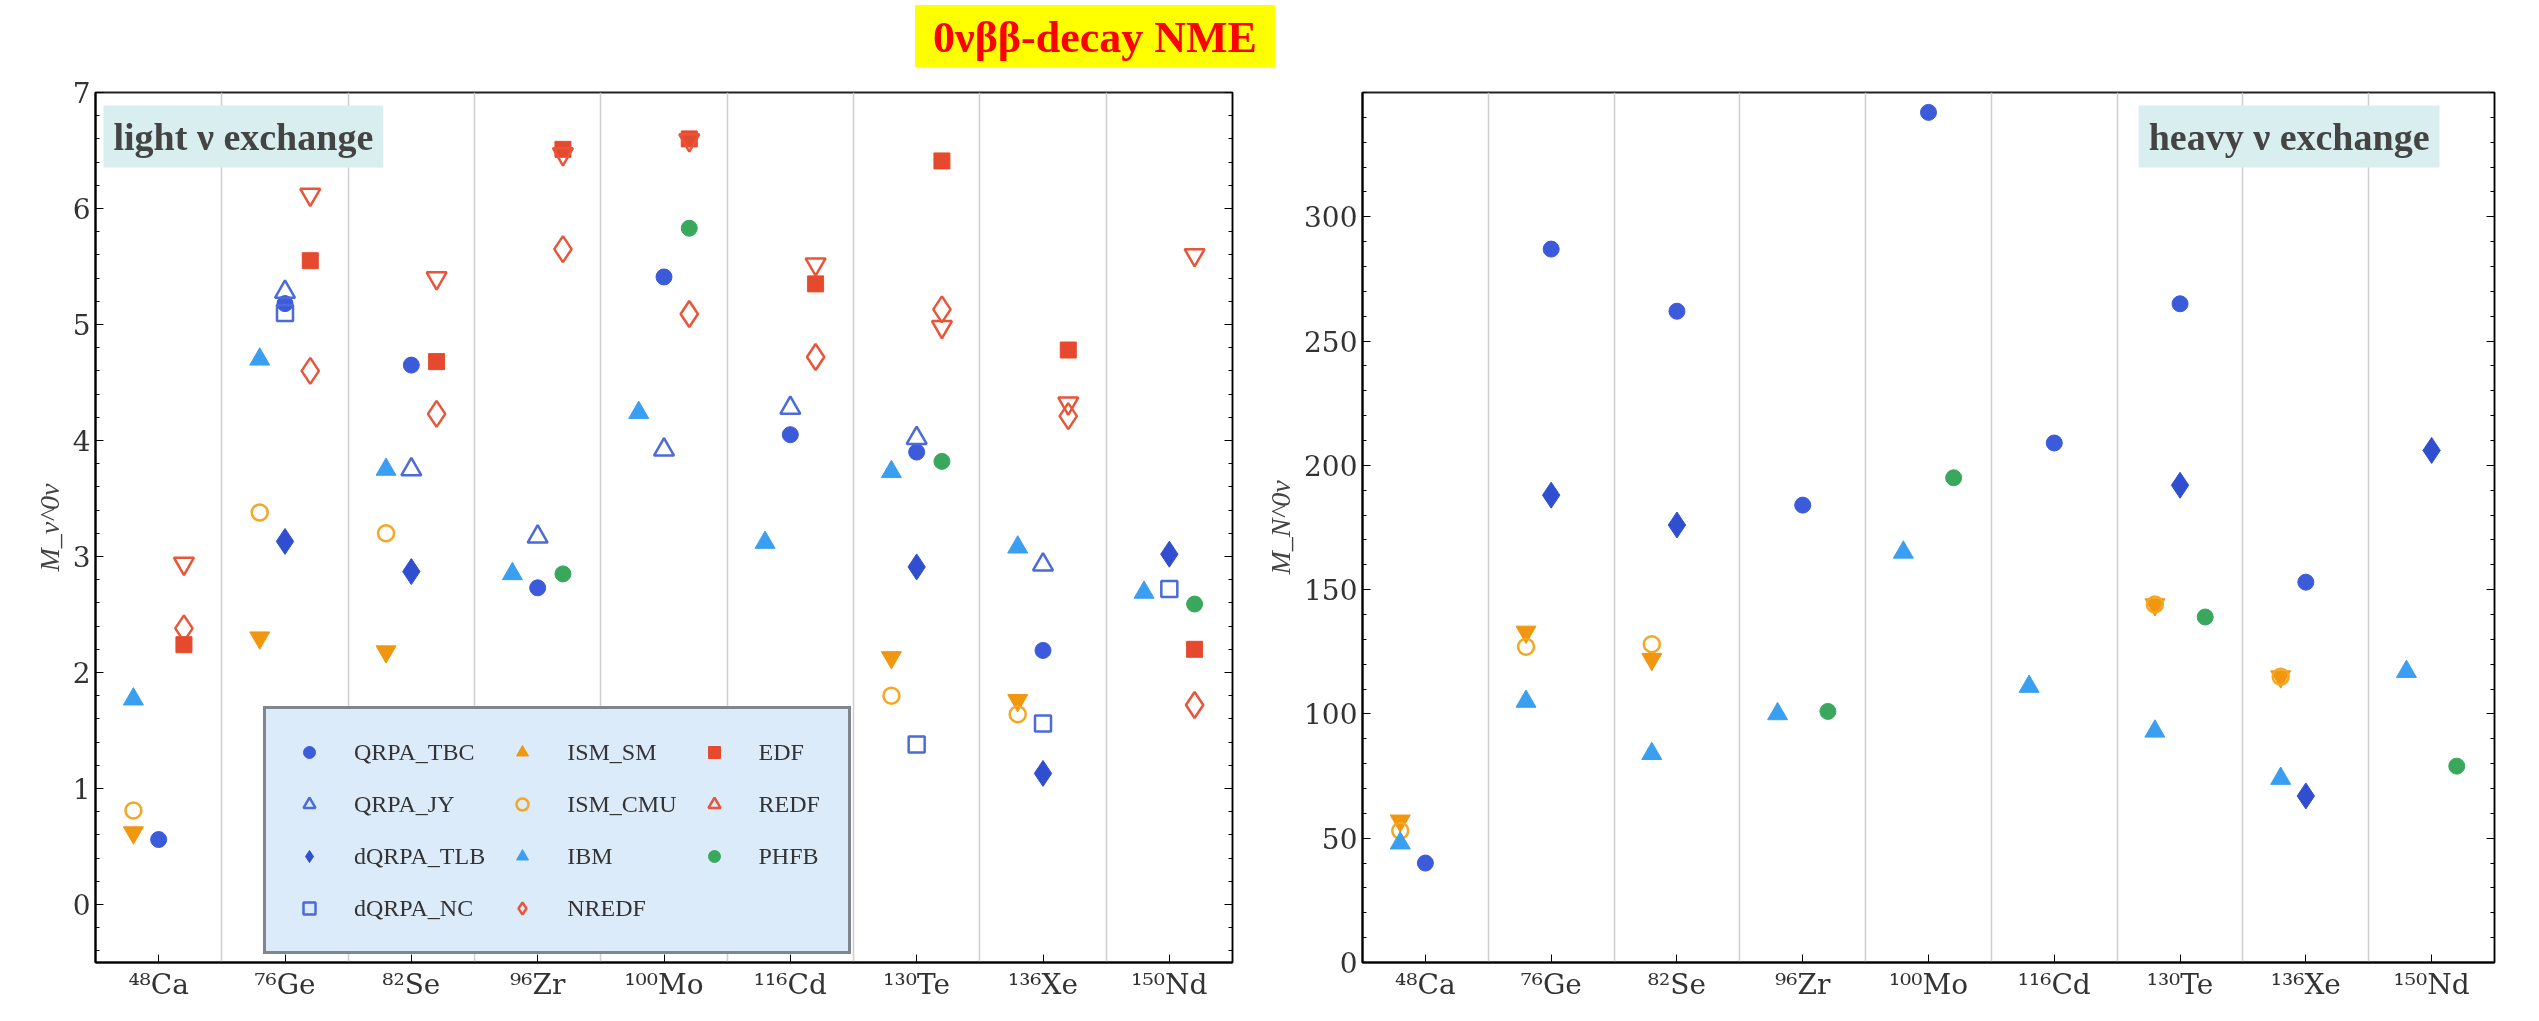 This screenshot has height=1021, width=2539. What do you see at coordinates (622, 804) in the screenshot?
I see `legend-label: ISM_CMU` at bounding box center [622, 804].